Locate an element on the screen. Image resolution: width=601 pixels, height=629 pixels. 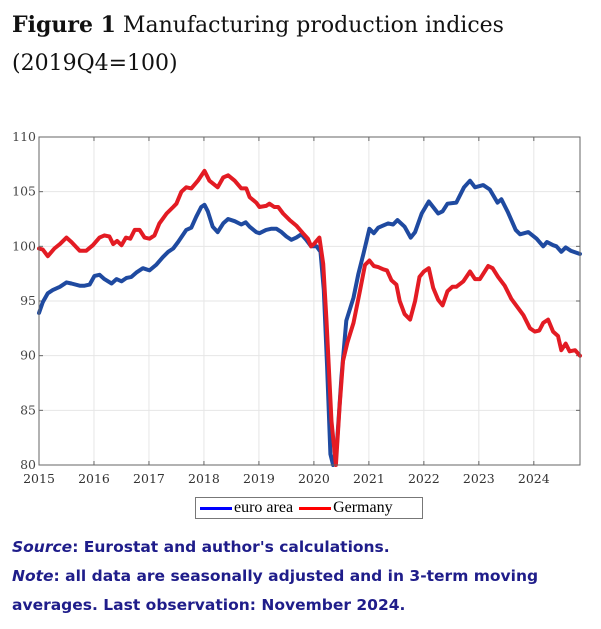
legend-item-euro-area: euro area is located at coordinates (246, 508).